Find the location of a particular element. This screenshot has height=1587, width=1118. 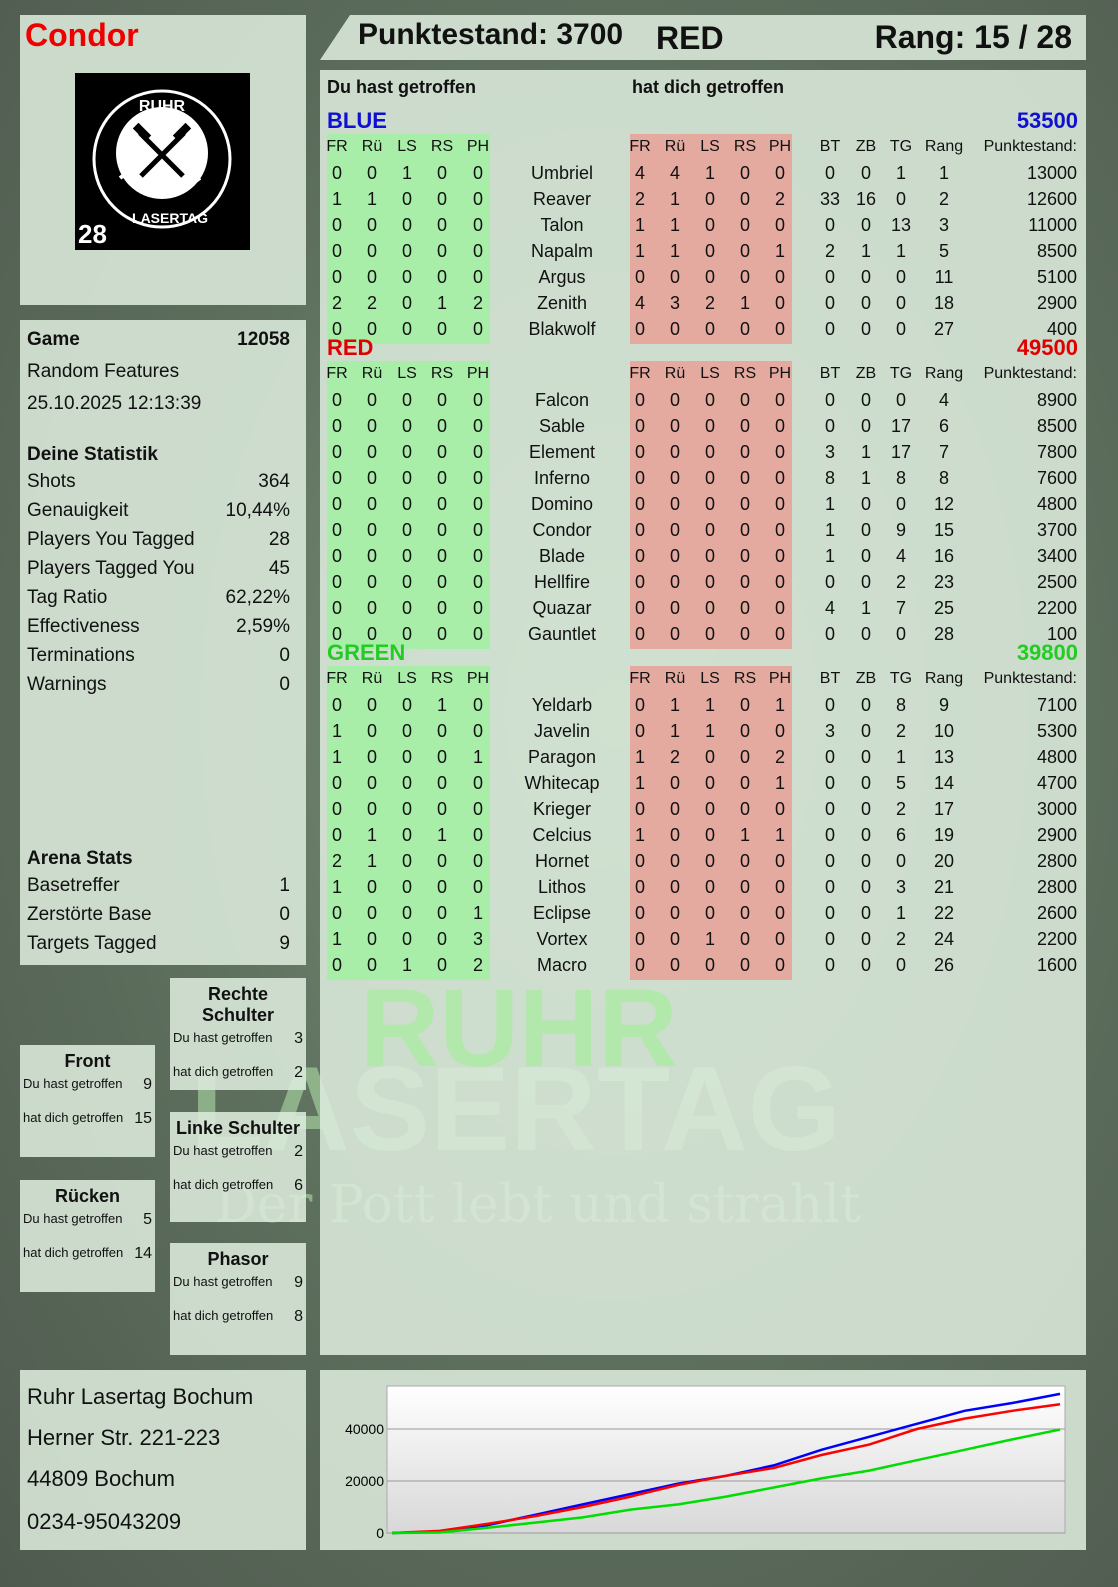

player-rang: 6 is located at coordinates (944, 426).